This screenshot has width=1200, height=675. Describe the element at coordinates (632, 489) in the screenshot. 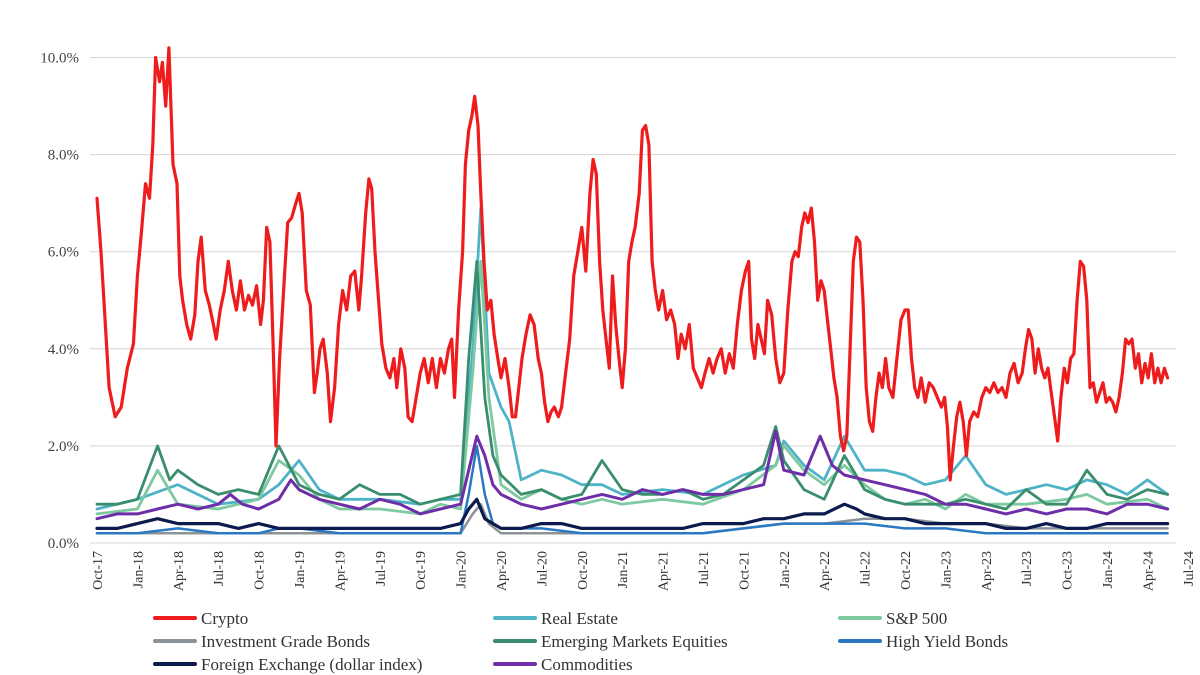

I see `series-line-high-yield-bonds` at that location.